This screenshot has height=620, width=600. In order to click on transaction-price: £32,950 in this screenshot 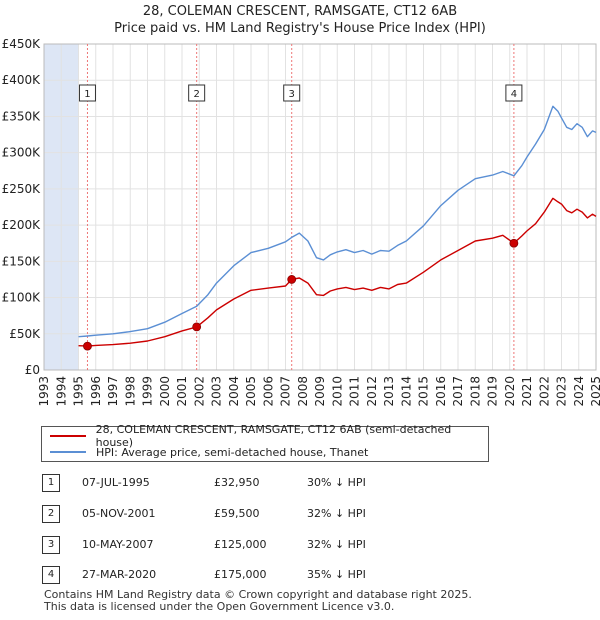, I will do `click(237, 482)`.